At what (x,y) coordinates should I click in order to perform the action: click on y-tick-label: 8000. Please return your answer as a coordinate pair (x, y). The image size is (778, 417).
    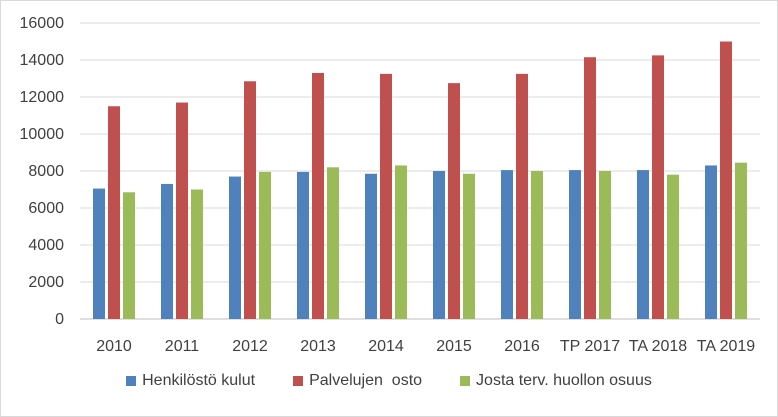
    Looking at the image, I should click on (46, 171).